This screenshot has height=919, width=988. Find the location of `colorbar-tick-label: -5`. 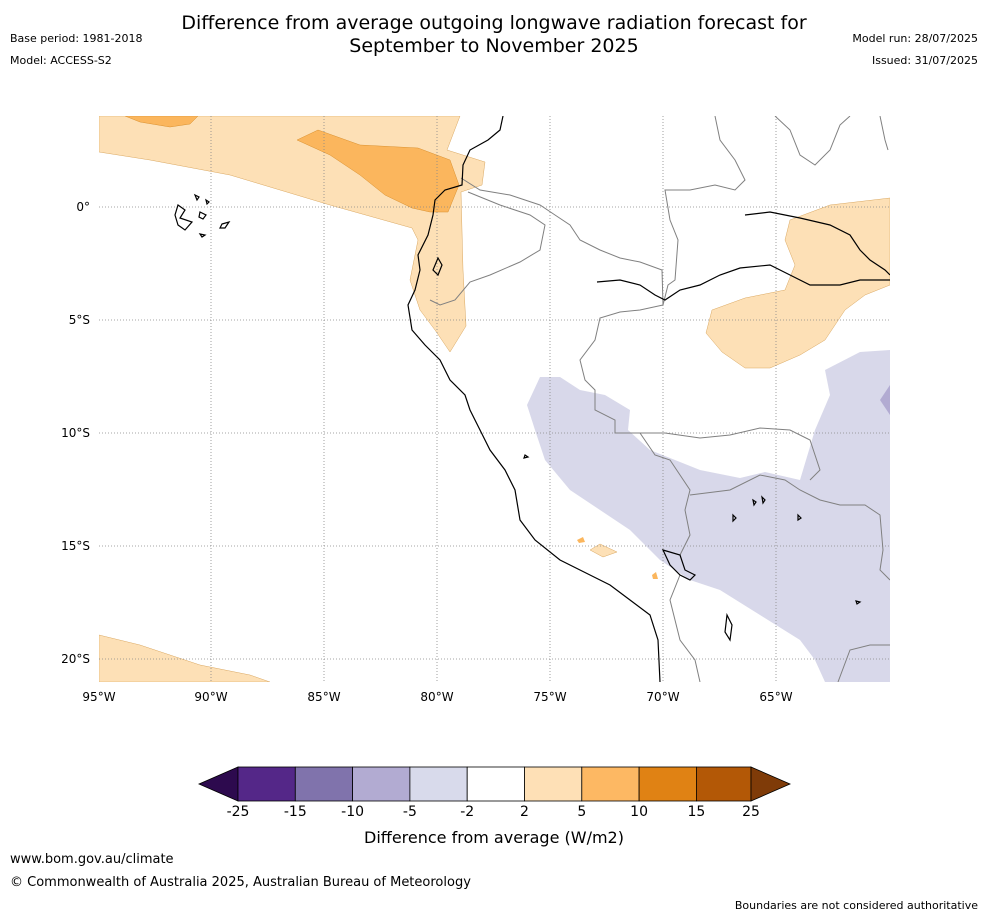

colorbar-tick-label: -5 is located at coordinates (410, 812).